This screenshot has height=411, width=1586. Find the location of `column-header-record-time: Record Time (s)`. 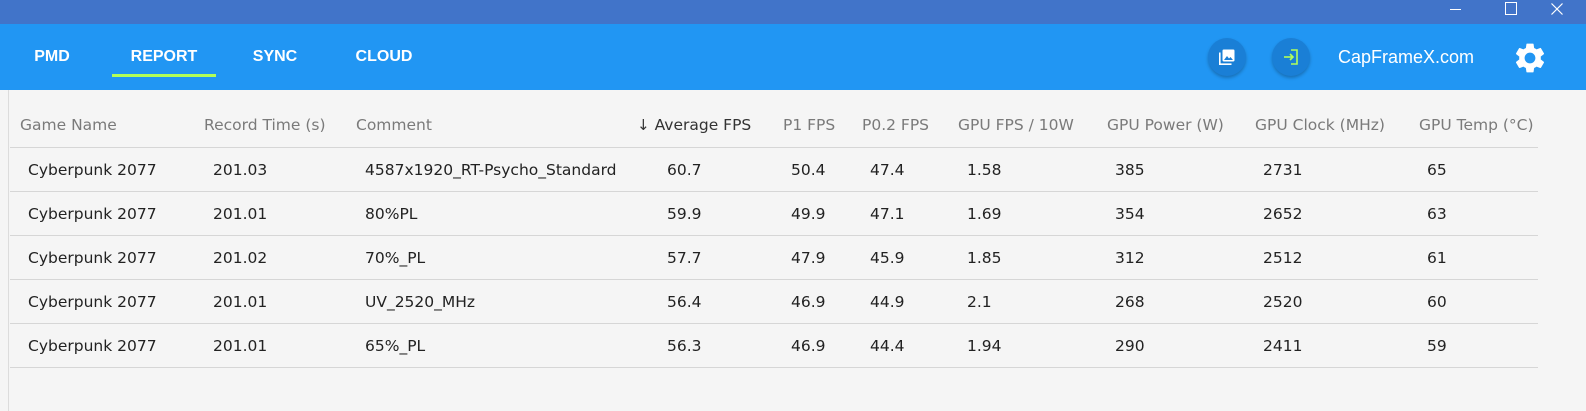

column-header-record-time: Record Time (s) is located at coordinates (265, 124).